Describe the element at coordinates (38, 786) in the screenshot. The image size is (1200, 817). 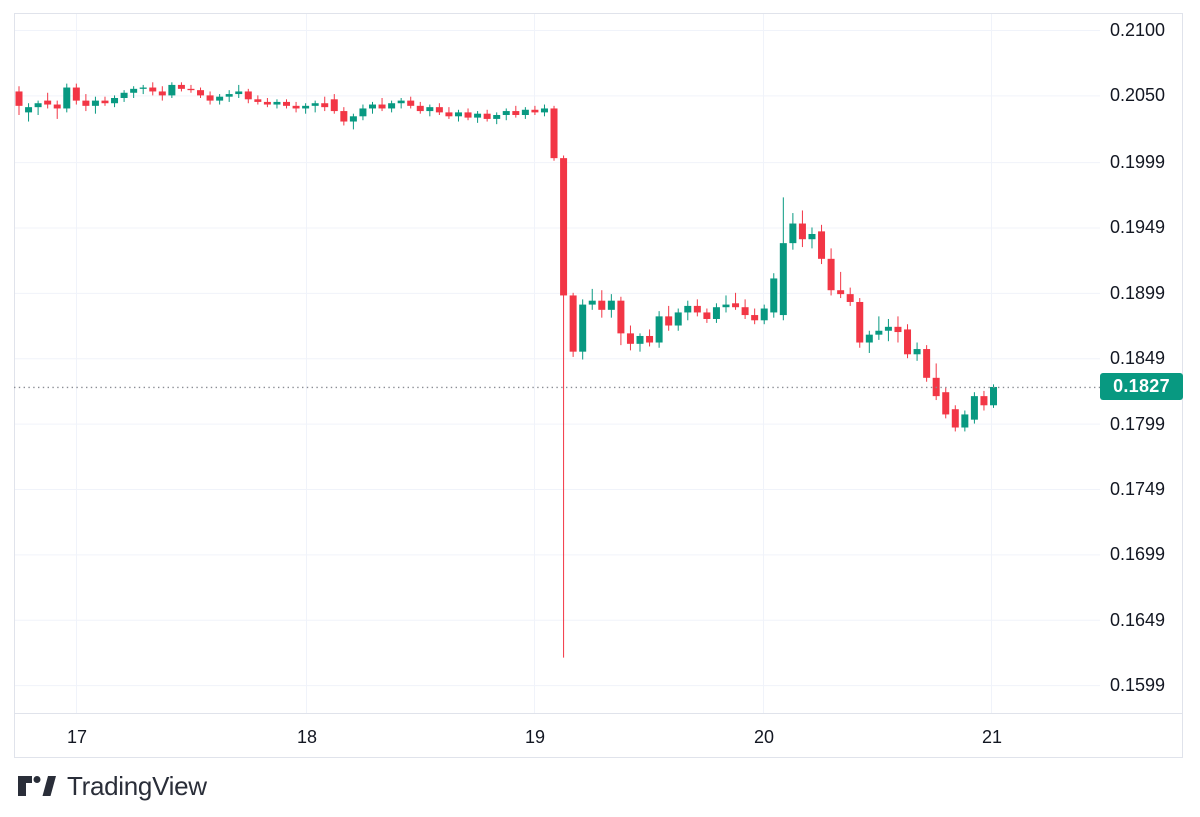
I see `tradingview-mark-icon` at that location.